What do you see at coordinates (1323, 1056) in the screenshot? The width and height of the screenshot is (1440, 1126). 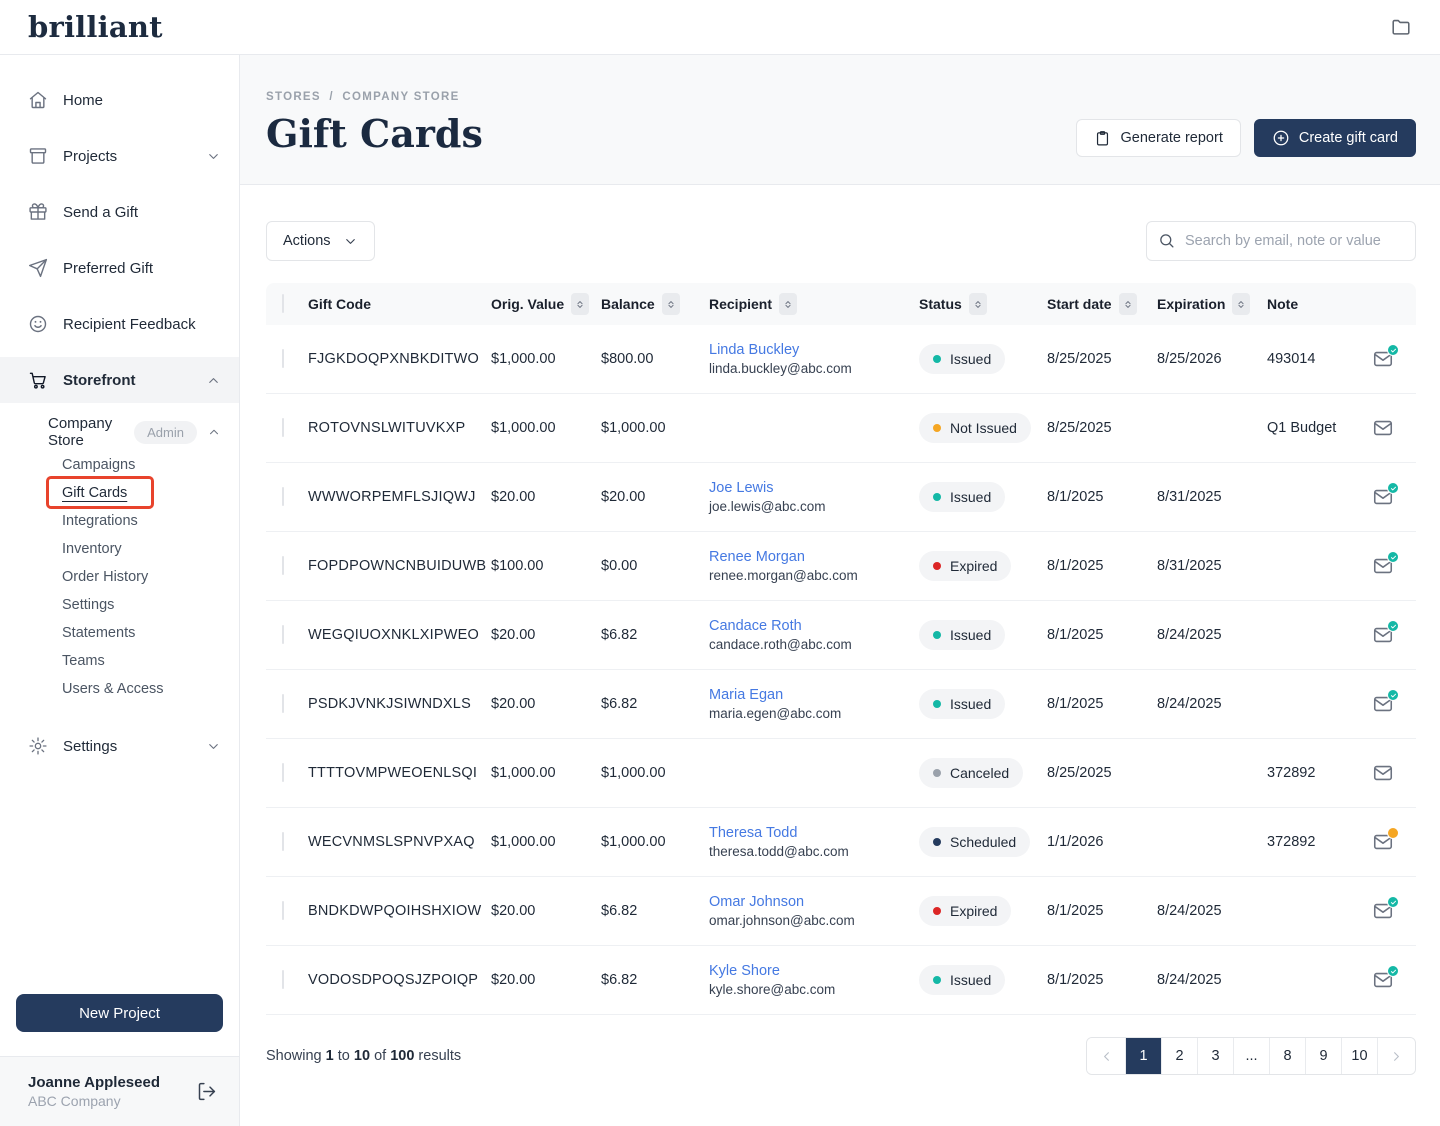 I see `pagination-page-button: 9` at bounding box center [1323, 1056].